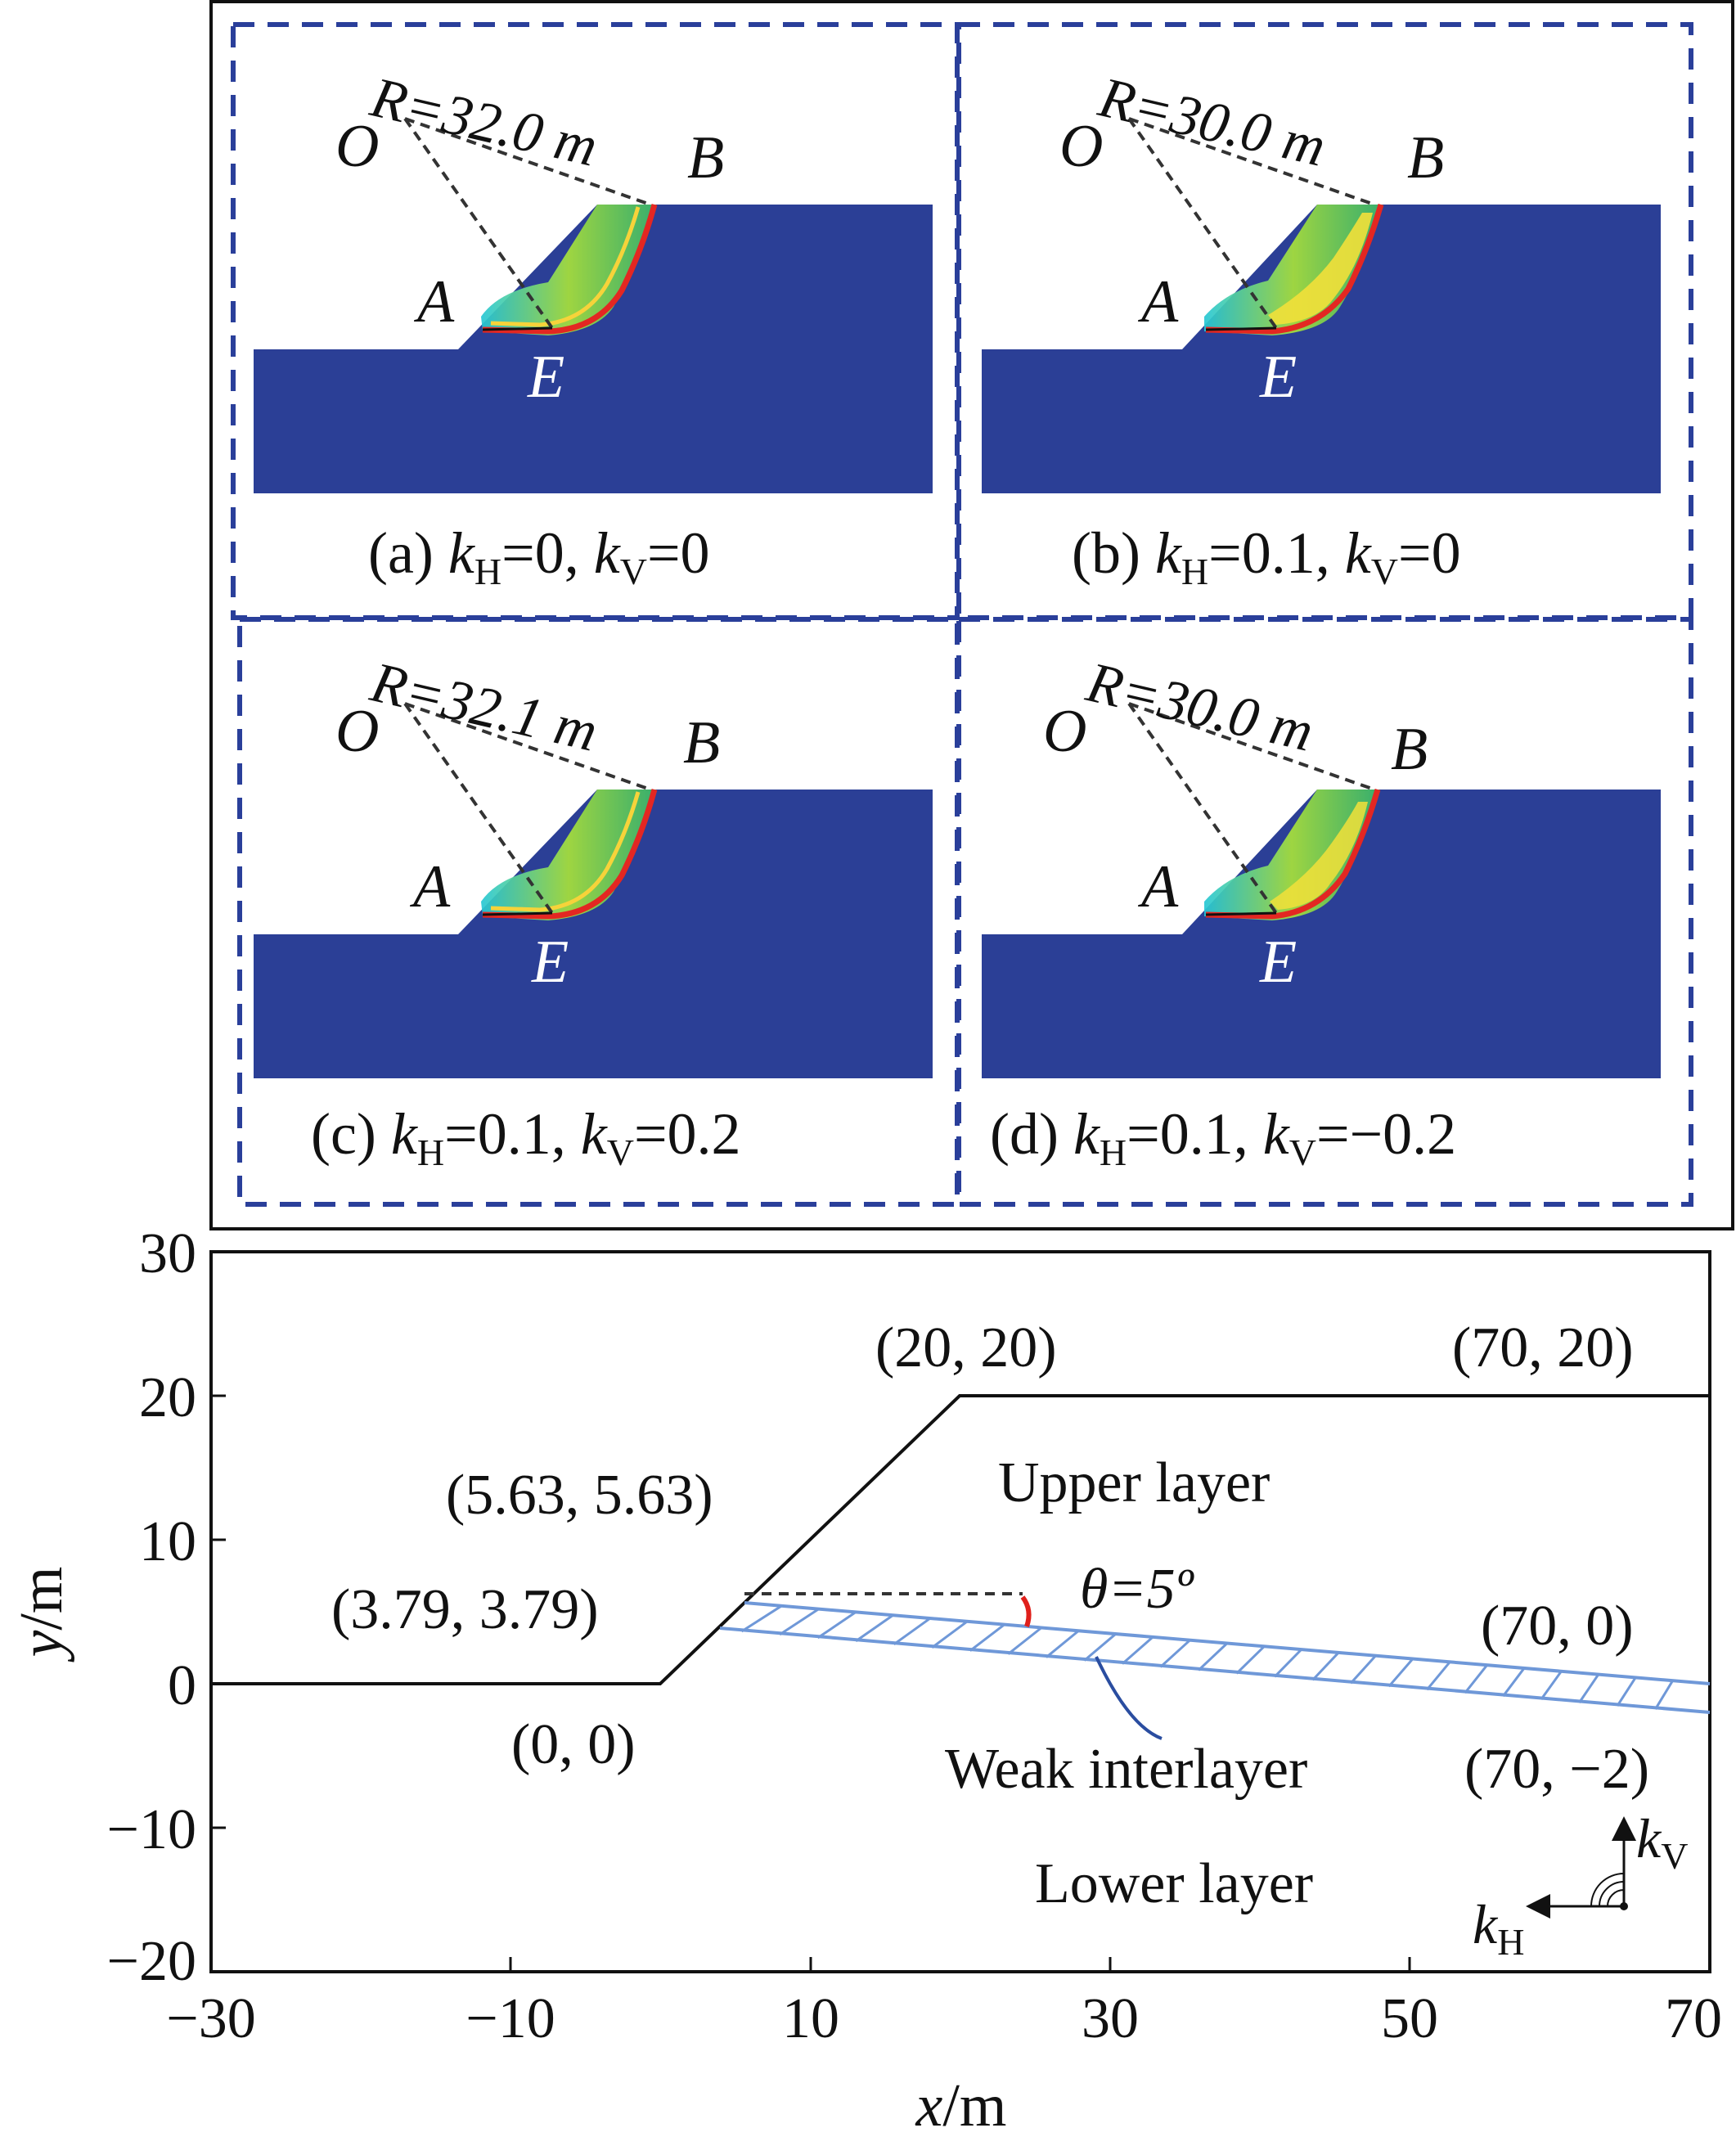  What do you see at coordinates (1498, 1928) in the screenshot?
I see `kh-label: kH` at bounding box center [1498, 1928].